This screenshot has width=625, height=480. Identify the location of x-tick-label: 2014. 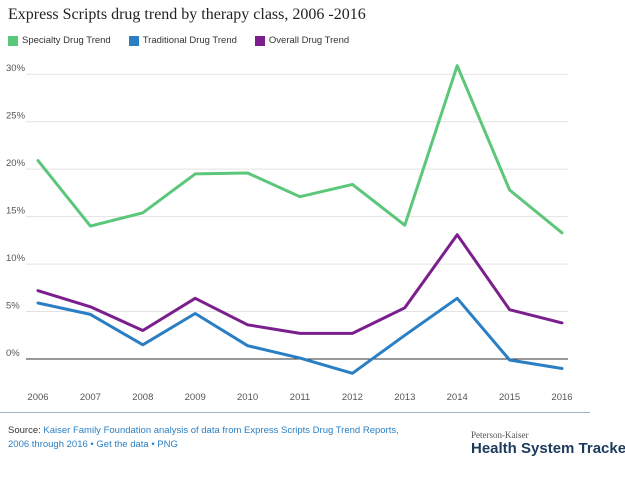
(457, 397).